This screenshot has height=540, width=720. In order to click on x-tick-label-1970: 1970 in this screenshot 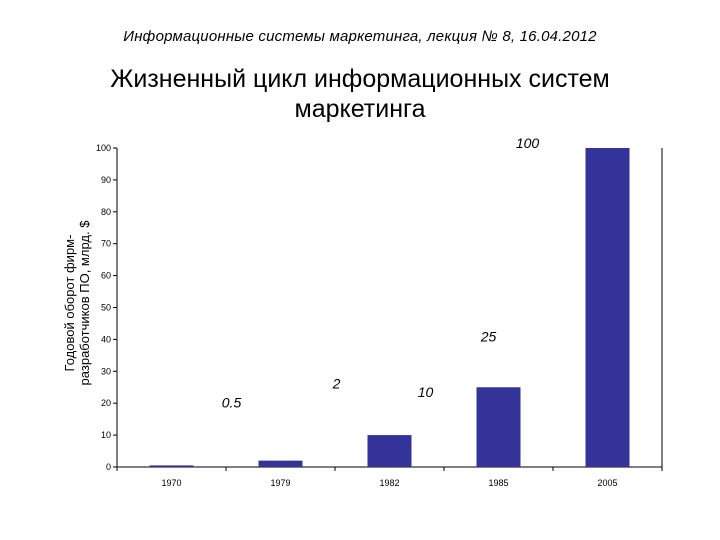, I will do `click(171, 483)`.